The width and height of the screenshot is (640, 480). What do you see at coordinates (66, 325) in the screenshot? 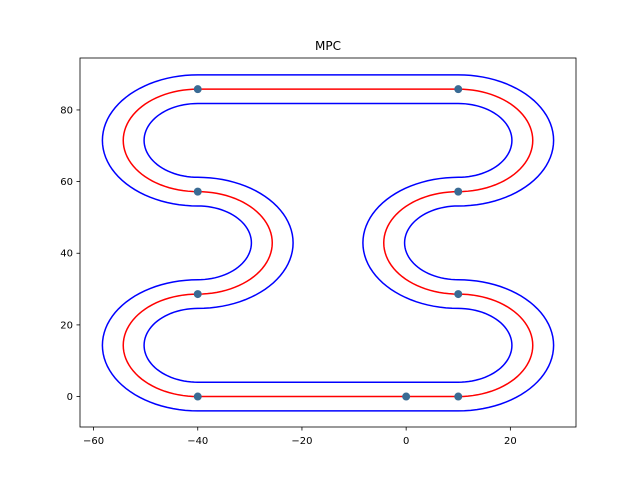
I see `y-tick-label: 20` at bounding box center [66, 325].